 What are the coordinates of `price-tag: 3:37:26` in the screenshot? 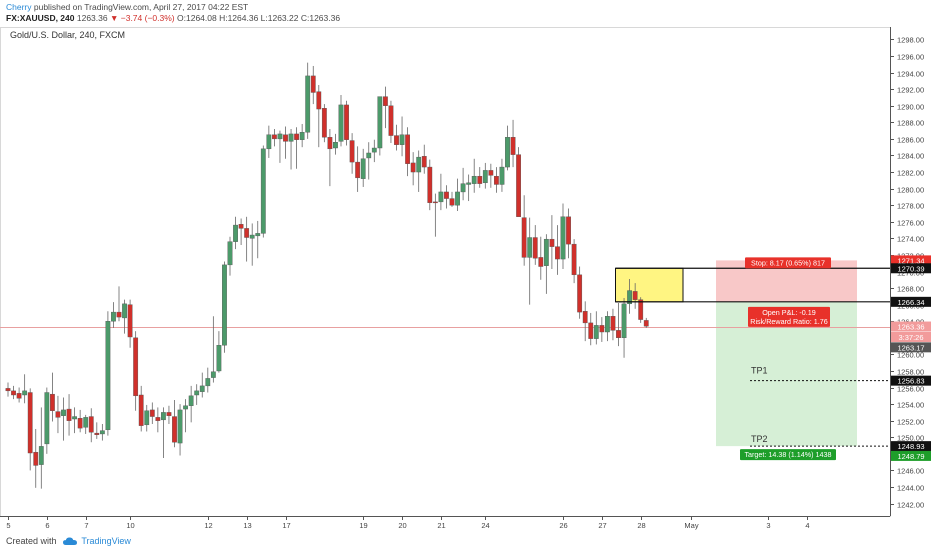 It's located at (910, 337).